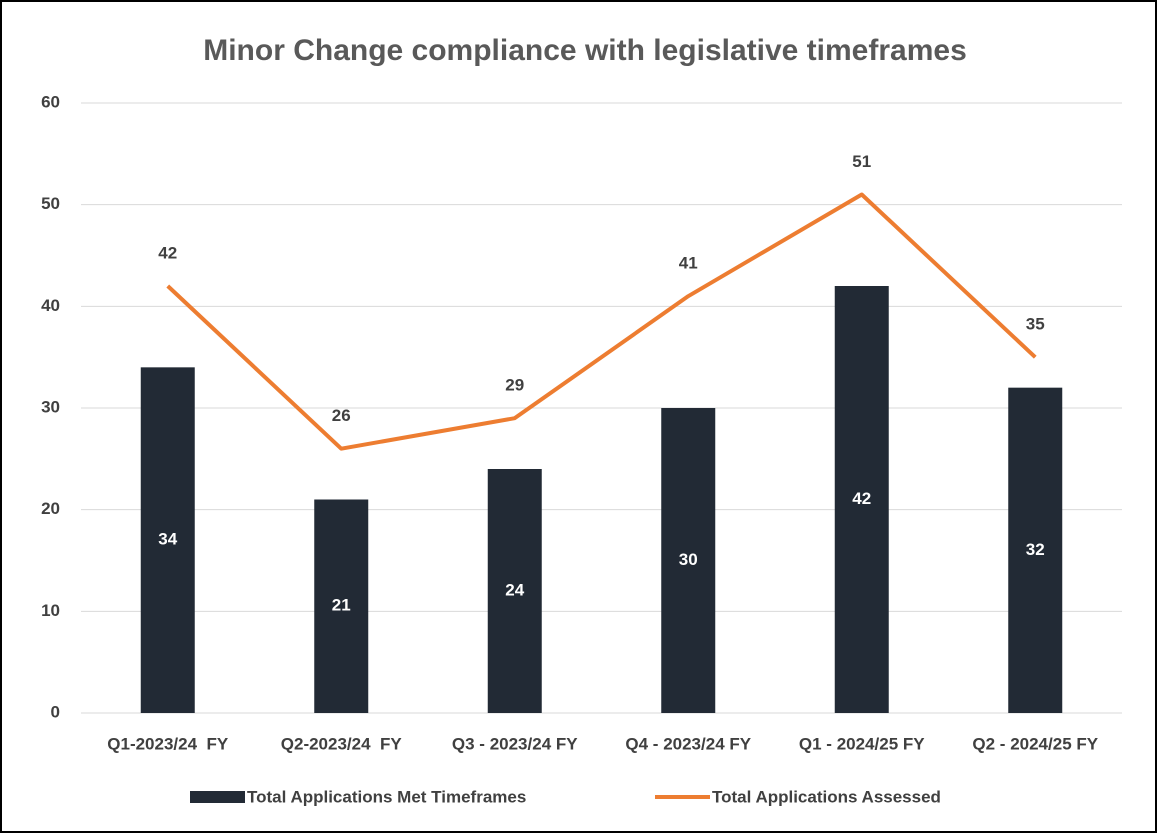 This screenshot has width=1157, height=833. I want to click on x-tick-label: Q1 - 2024/25 FY, so click(862, 743).